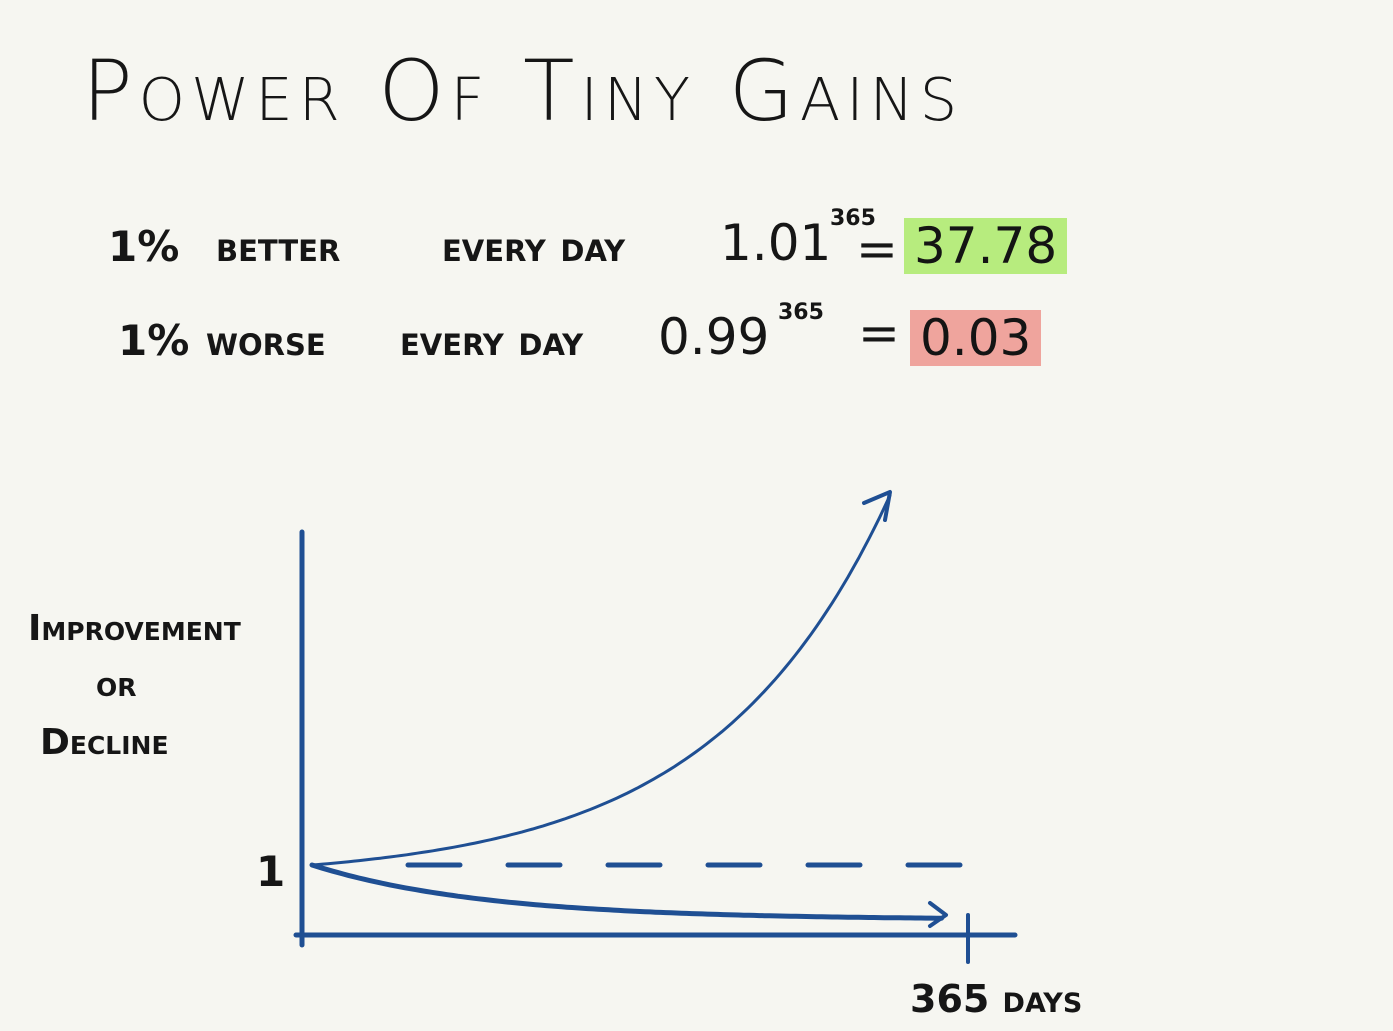  I want to click on worse-word: worse, so click(266, 340).